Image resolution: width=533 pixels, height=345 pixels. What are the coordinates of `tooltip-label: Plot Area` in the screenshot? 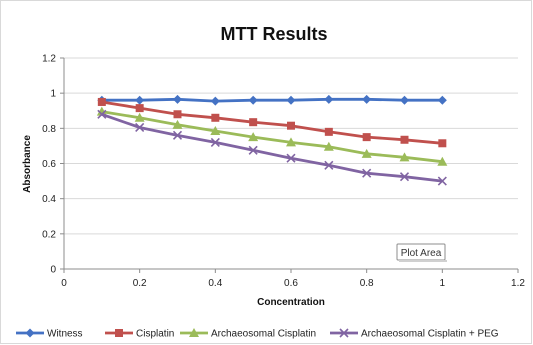 It's located at (421, 253).